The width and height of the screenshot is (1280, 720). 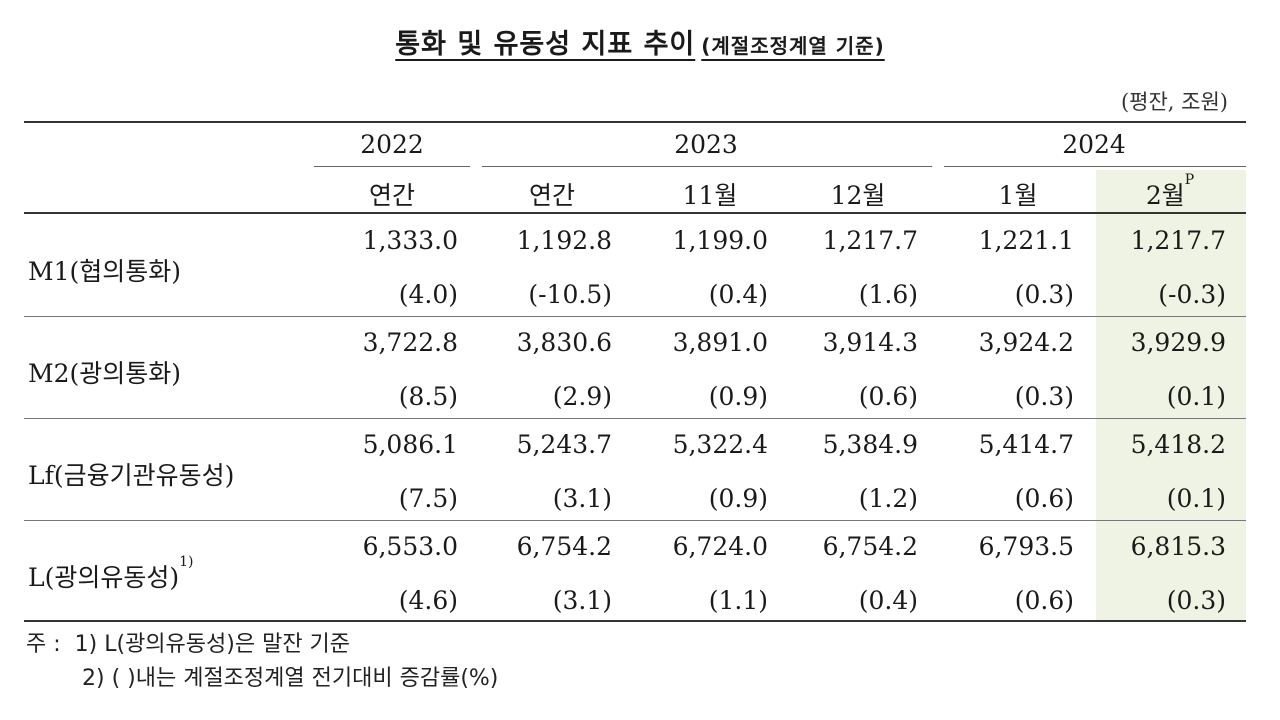 I want to click on row-label-text: Lf(금융기관유동성), so click(x=131, y=475).